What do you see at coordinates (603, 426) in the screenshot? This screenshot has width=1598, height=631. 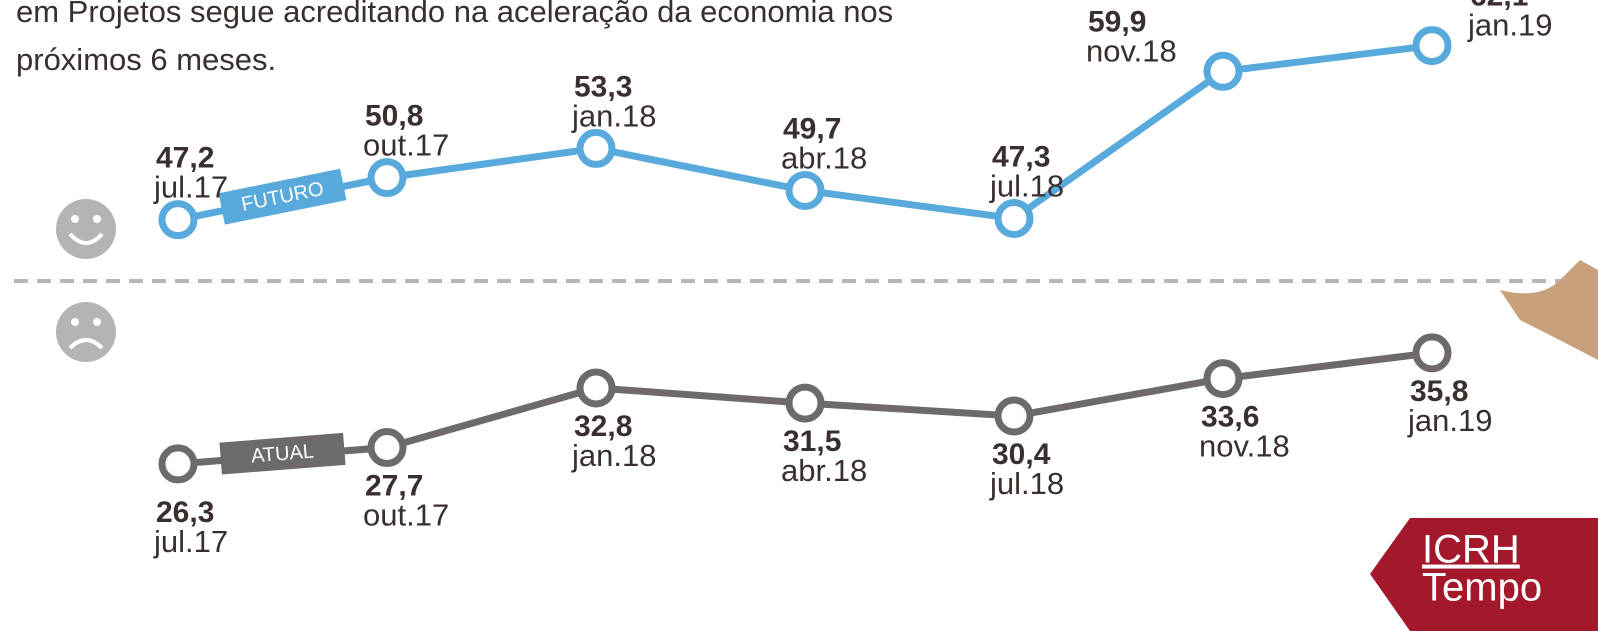 I see `value-label: 32,8` at bounding box center [603, 426].